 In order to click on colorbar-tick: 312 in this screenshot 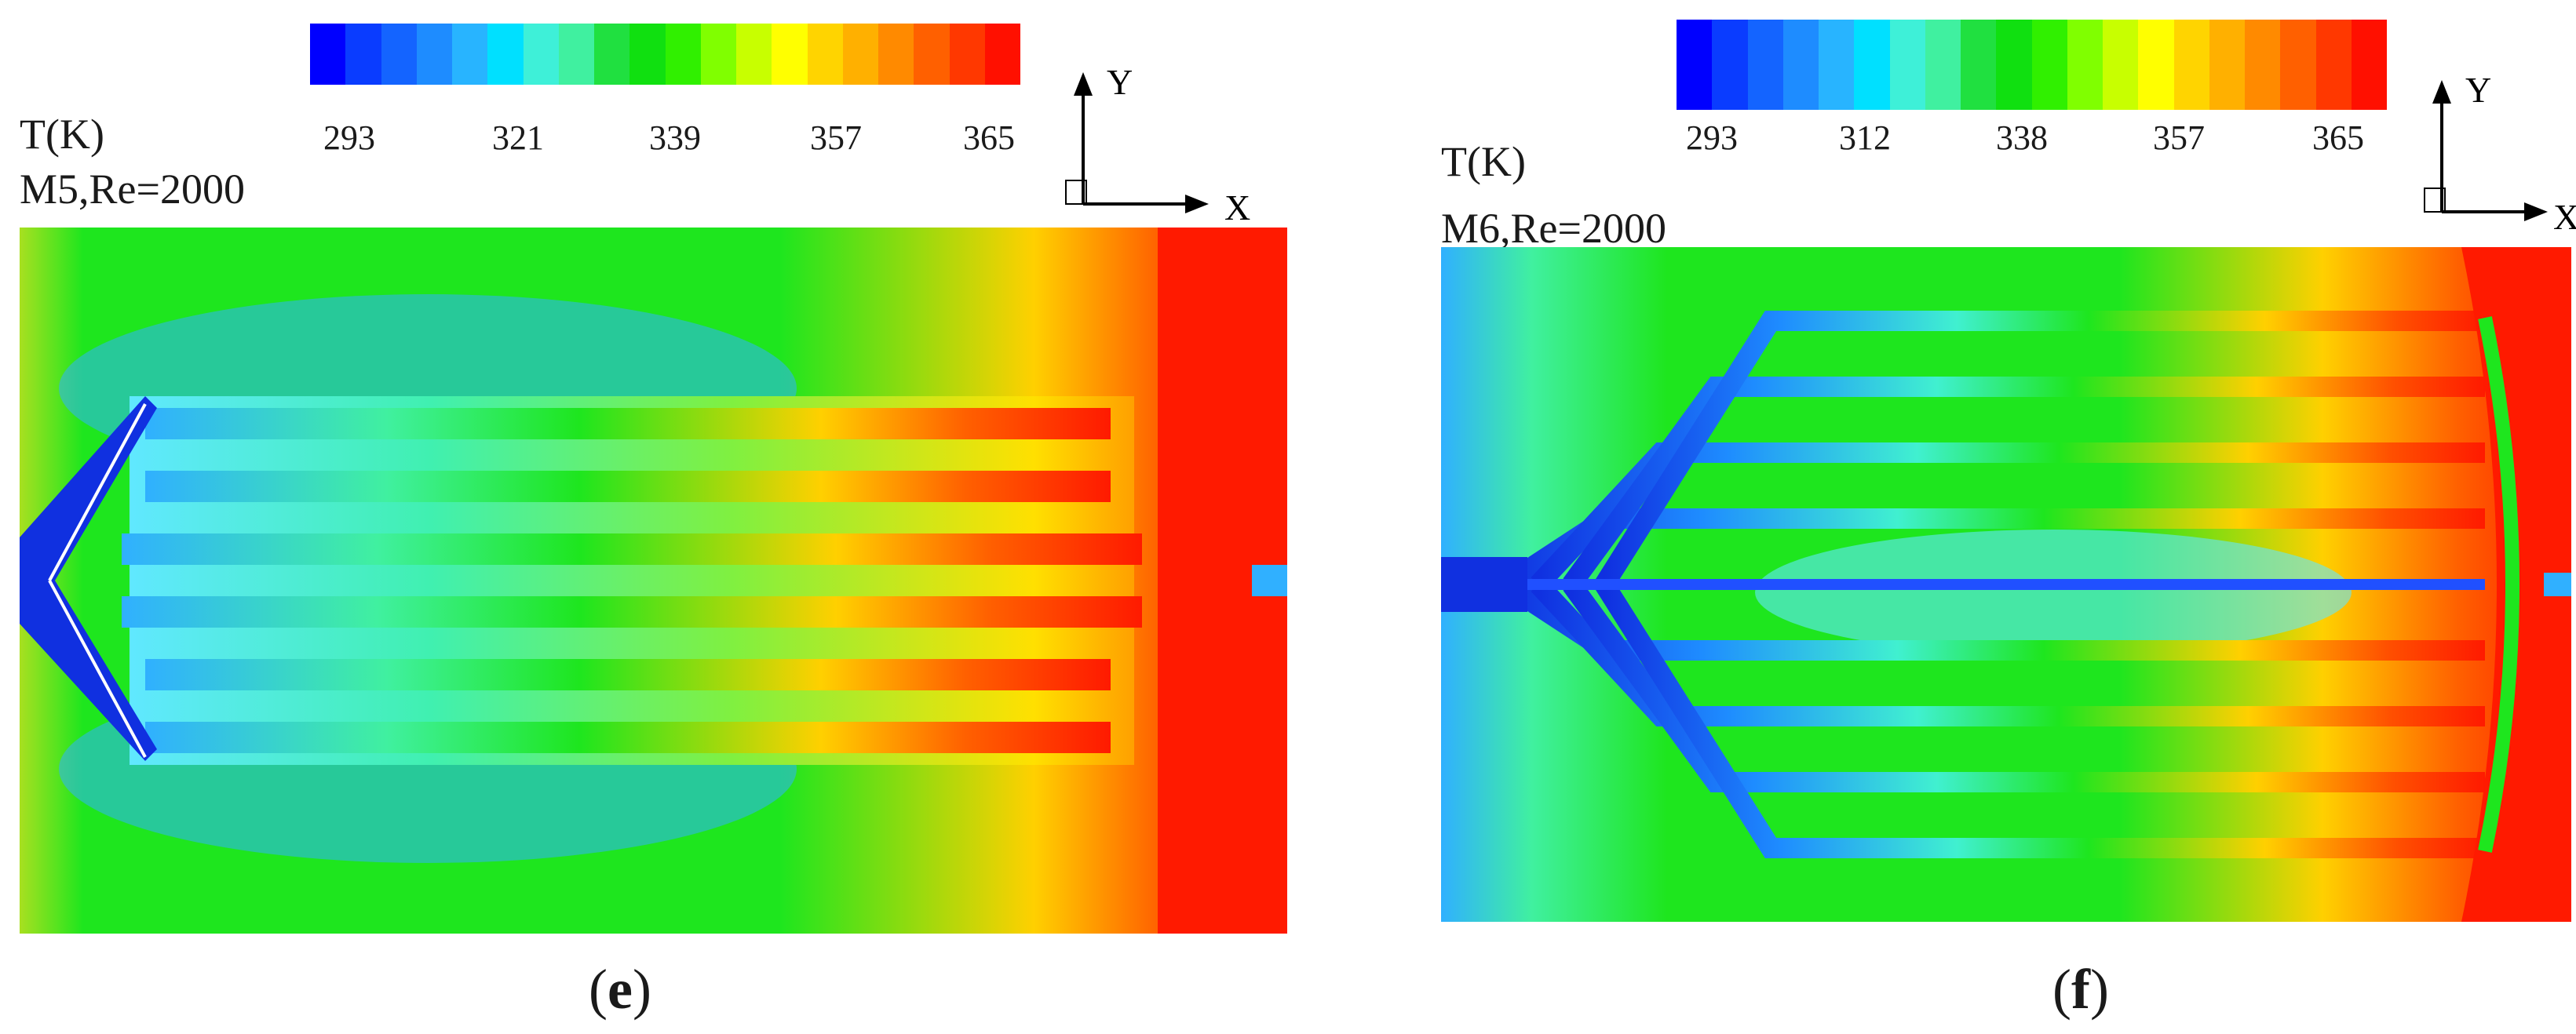, I will do `click(1865, 137)`.